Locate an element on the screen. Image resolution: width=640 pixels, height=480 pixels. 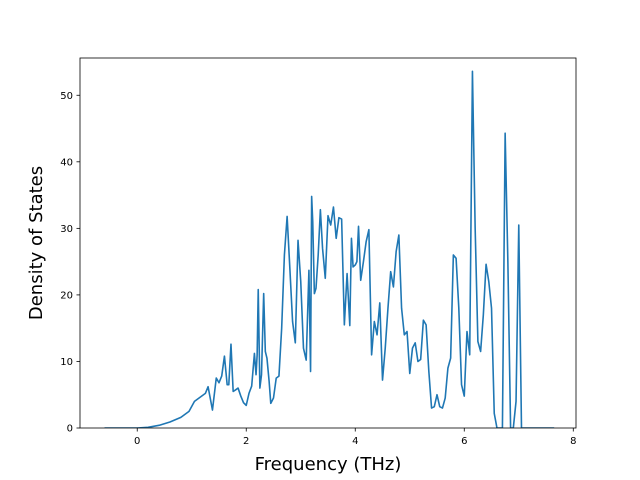
y-tick-label: 50 is located at coordinates (66, 96).